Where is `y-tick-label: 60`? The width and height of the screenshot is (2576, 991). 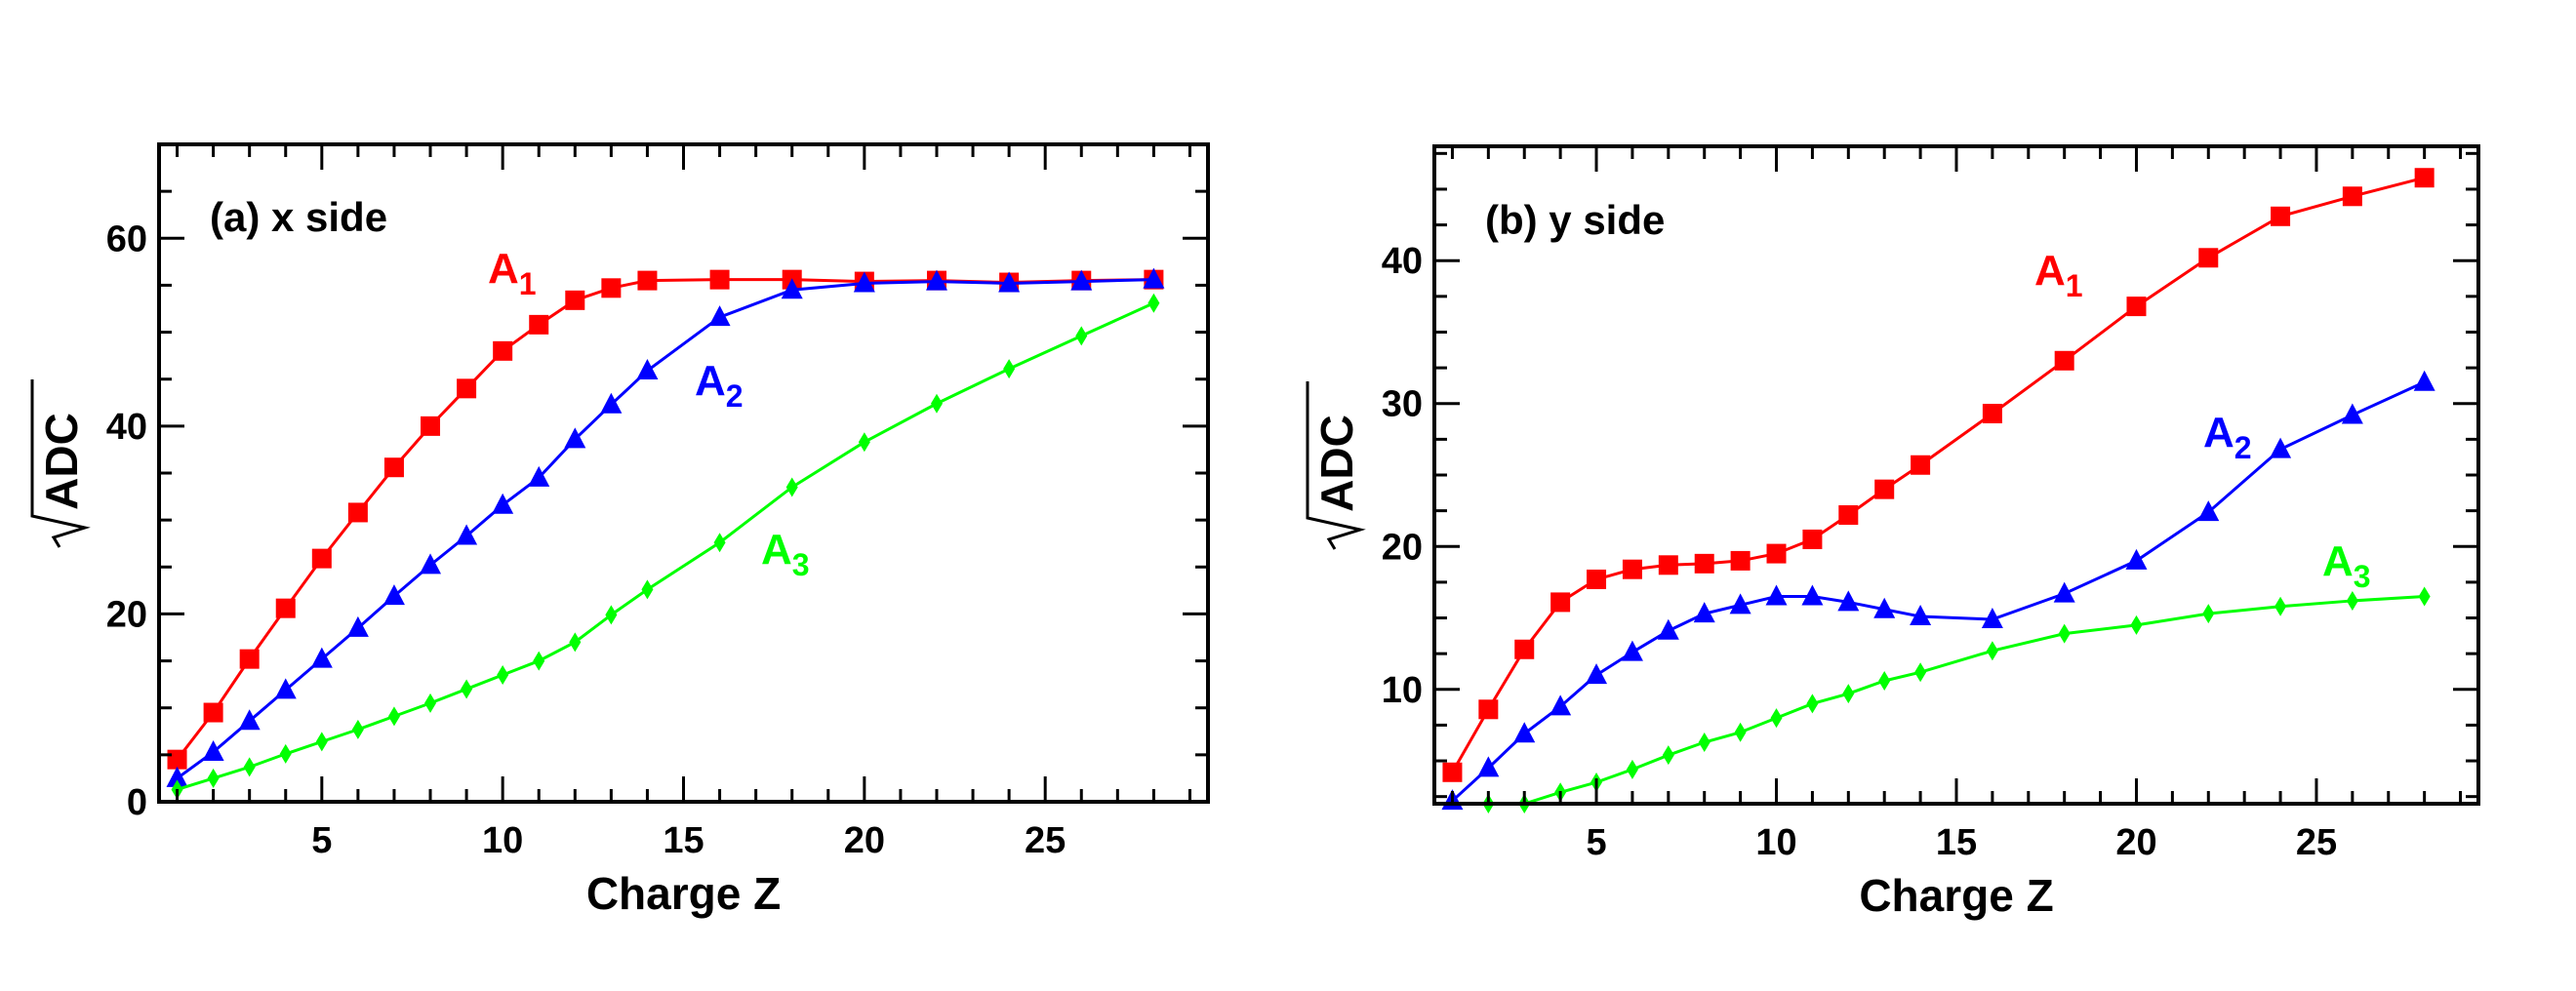 y-tick-label: 60 is located at coordinates (126, 238).